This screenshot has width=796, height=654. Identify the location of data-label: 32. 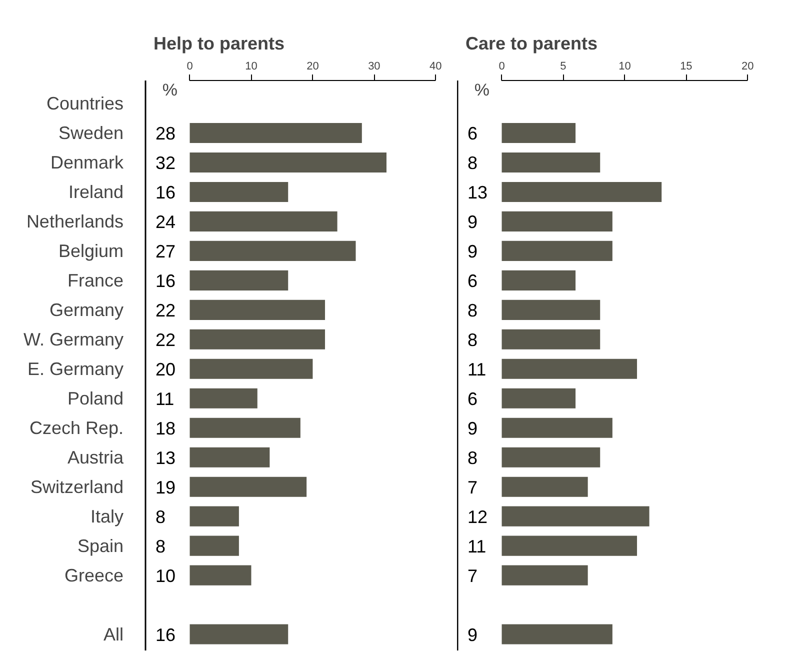
(166, 162).